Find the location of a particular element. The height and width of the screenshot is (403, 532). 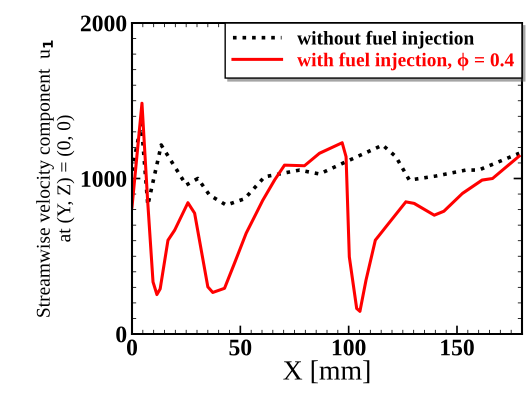

y-tick-label: 0 is located at coordinates (121, 334).